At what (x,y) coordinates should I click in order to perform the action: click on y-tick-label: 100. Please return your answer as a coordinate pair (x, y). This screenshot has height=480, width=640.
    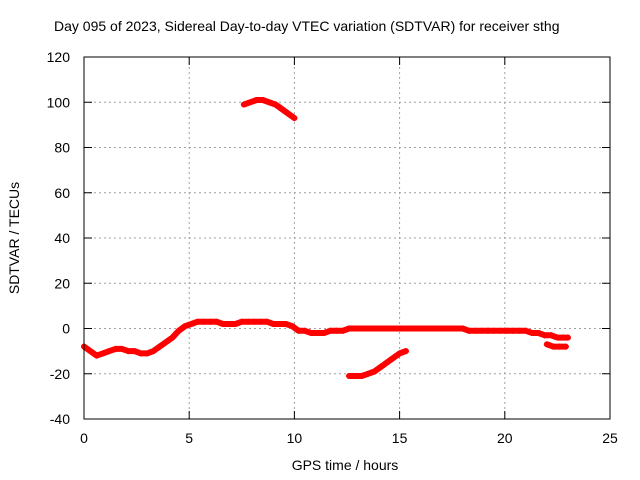
    Looking at the image, I should click on (59, 102).